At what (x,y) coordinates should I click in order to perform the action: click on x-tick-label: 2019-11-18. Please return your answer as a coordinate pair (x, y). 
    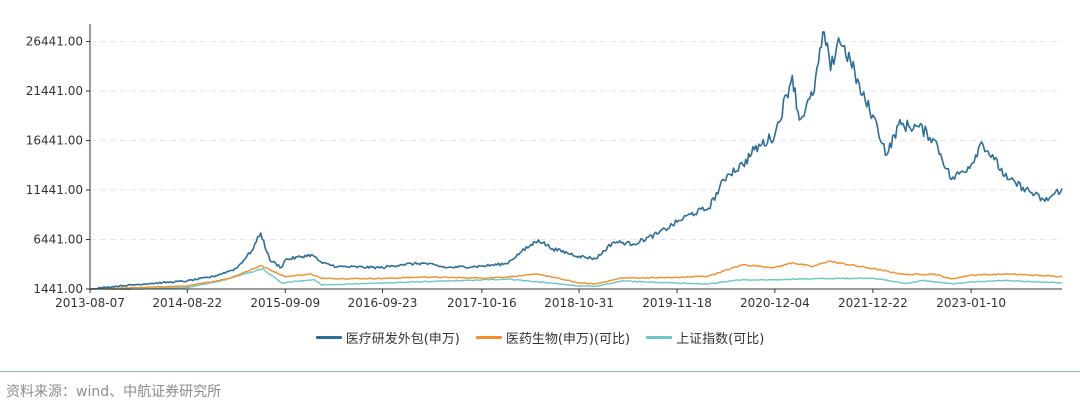
    Looking at the image, I should click on (677, 303).